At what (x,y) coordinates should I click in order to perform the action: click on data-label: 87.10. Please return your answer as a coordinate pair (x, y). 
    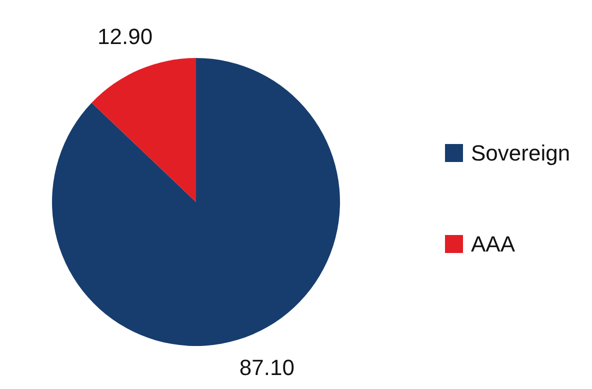
    Looking at the image, I should click on (266, 367).